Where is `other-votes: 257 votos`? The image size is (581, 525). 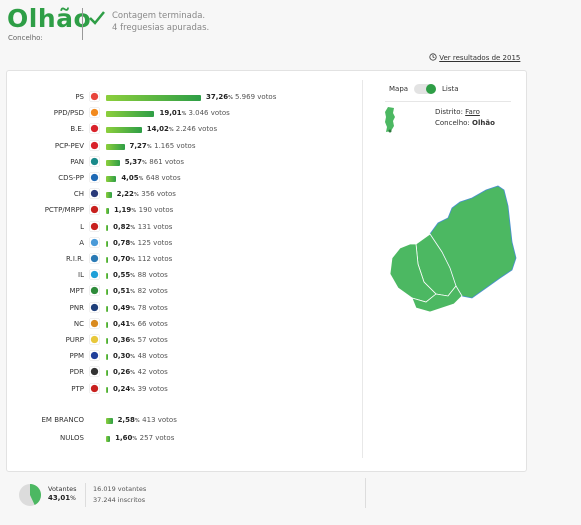 other-votes: 257 votos is located at coordinates (157, 438).